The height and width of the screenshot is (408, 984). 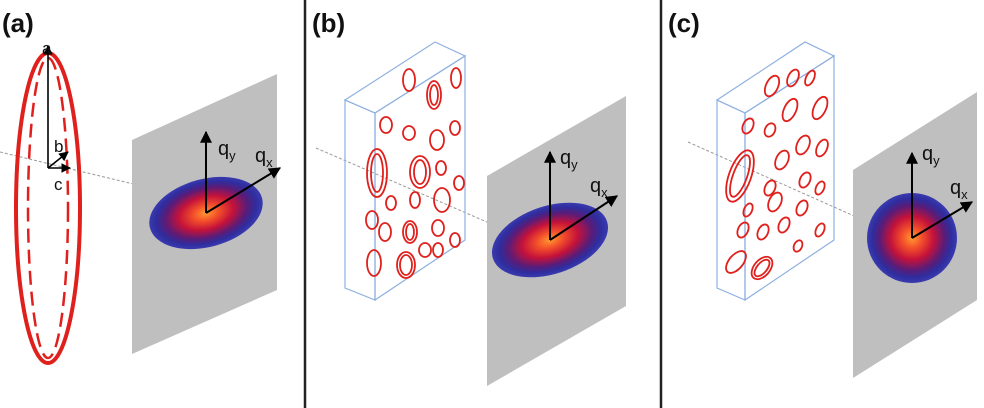 What do you see at coordinates (48, 208) in the screenshot?
I see `ellipsoid-inner-dashed` at bounding box center [48, 208].